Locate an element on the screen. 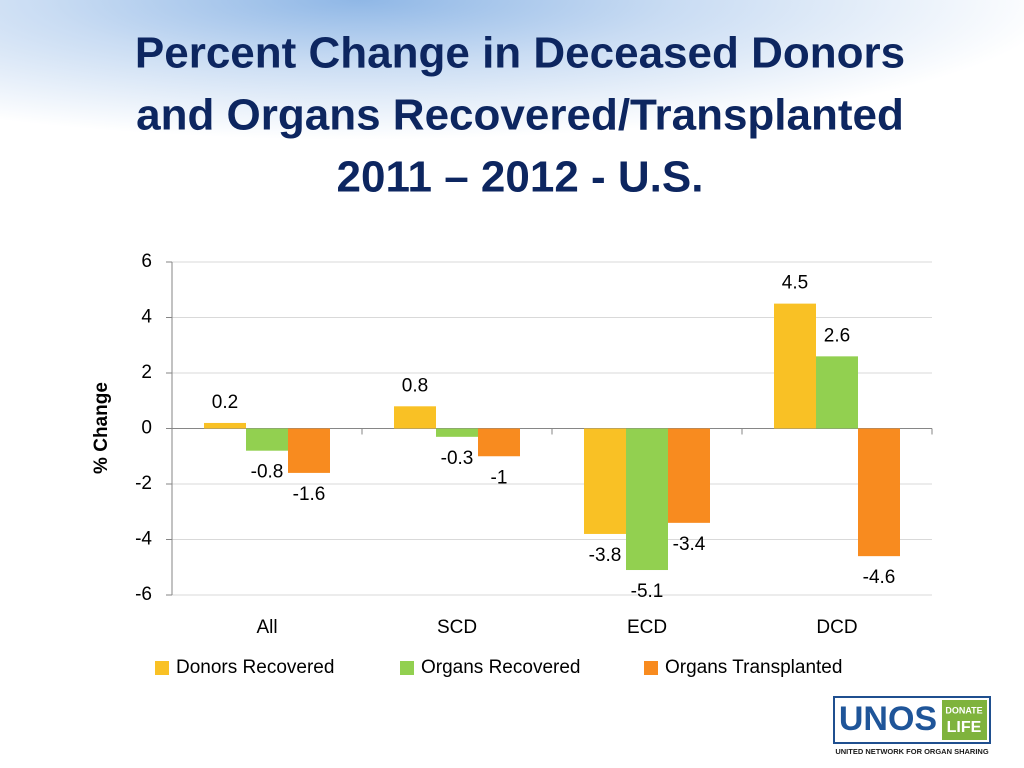 This screenshot has width=1024, height=768. y-tick-label: -6 is located at coordinates (143, 594).